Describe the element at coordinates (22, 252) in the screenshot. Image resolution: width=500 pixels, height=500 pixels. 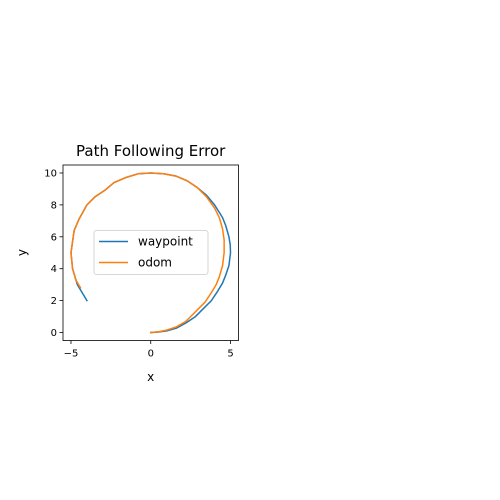
I see `y-axis-label: y` at that location.